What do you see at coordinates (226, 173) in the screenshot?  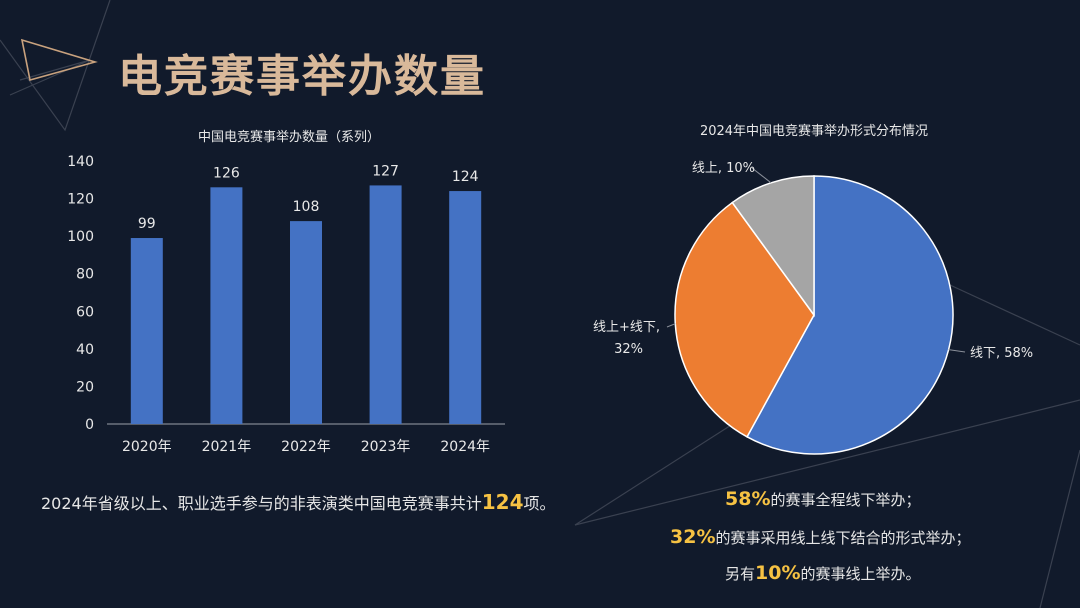 I see `bar-value-label: 126` at bounding box center [226, 173].